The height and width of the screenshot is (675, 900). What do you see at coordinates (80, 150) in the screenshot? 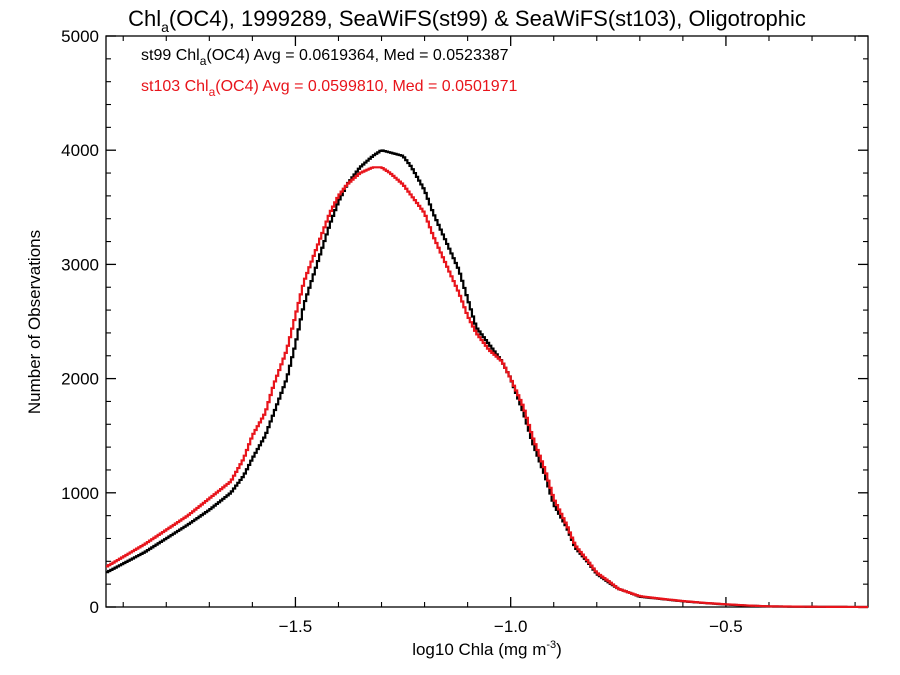
I see `y-tick-label: 4000` at bounding box center [80, 150].